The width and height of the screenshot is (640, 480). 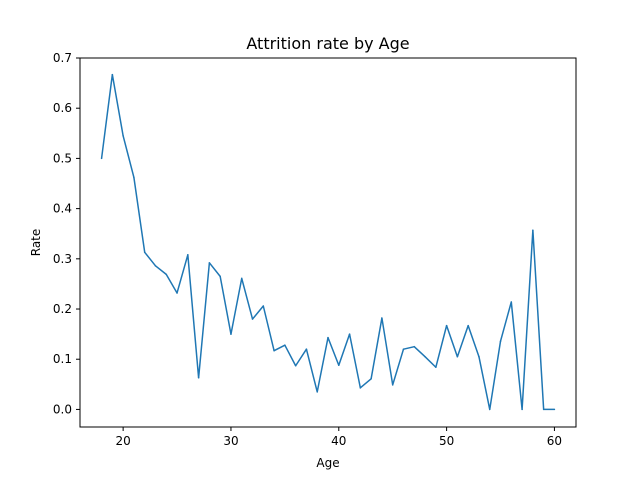 I want to click on y-tick-label: 0.0, so click(x=62, y=409).